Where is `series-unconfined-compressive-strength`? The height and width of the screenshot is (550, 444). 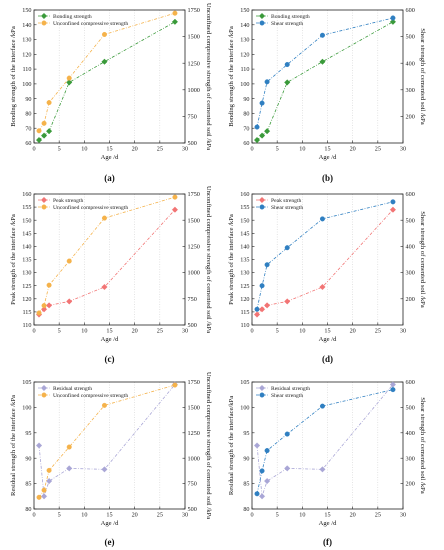 series-unconfined-compressive-strength is located at coordinates (107, 72).